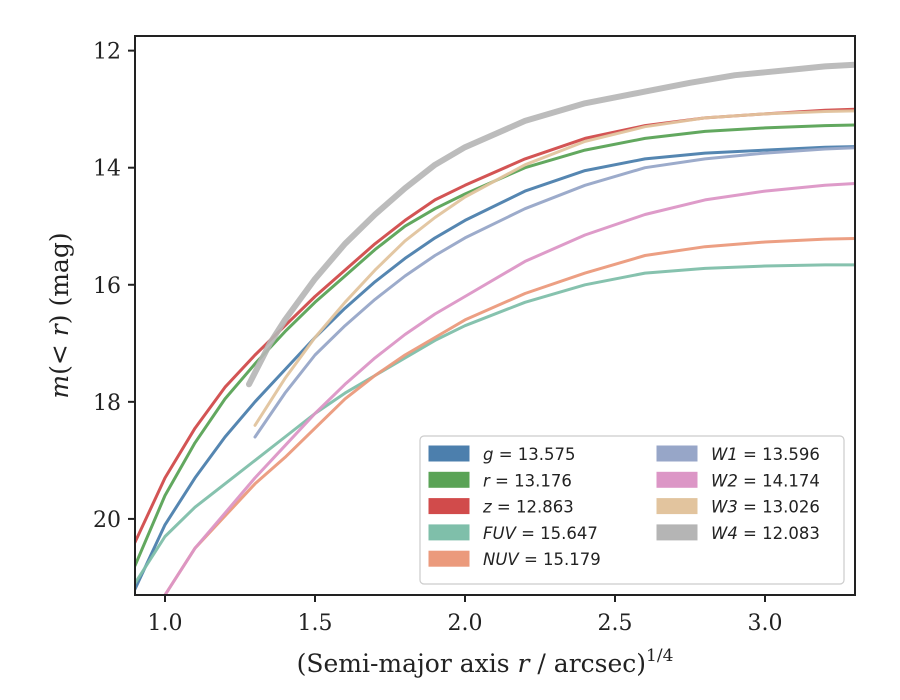 The image size is (900, 700). Describe the element at coordinates (677, 453) in the screenshot. I see `legend-swatch-w1` at that location.